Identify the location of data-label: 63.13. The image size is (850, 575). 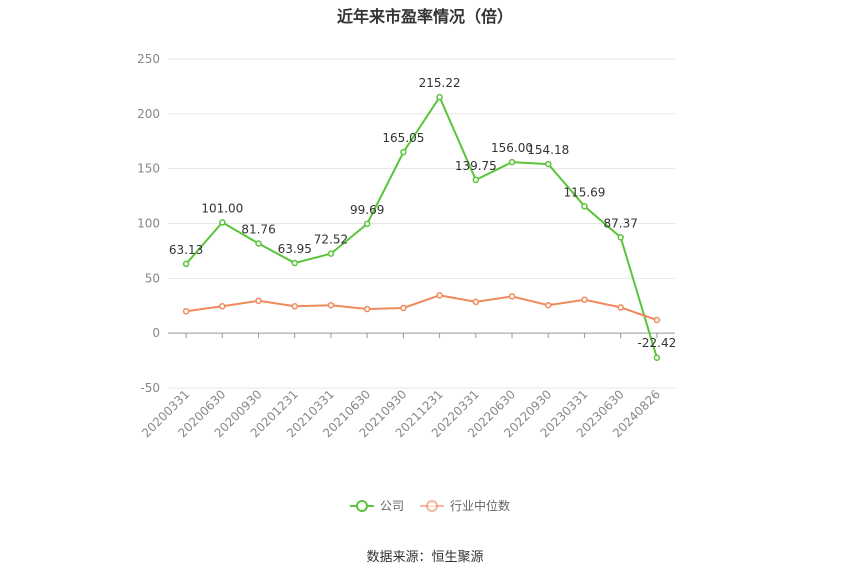
(186, 250).